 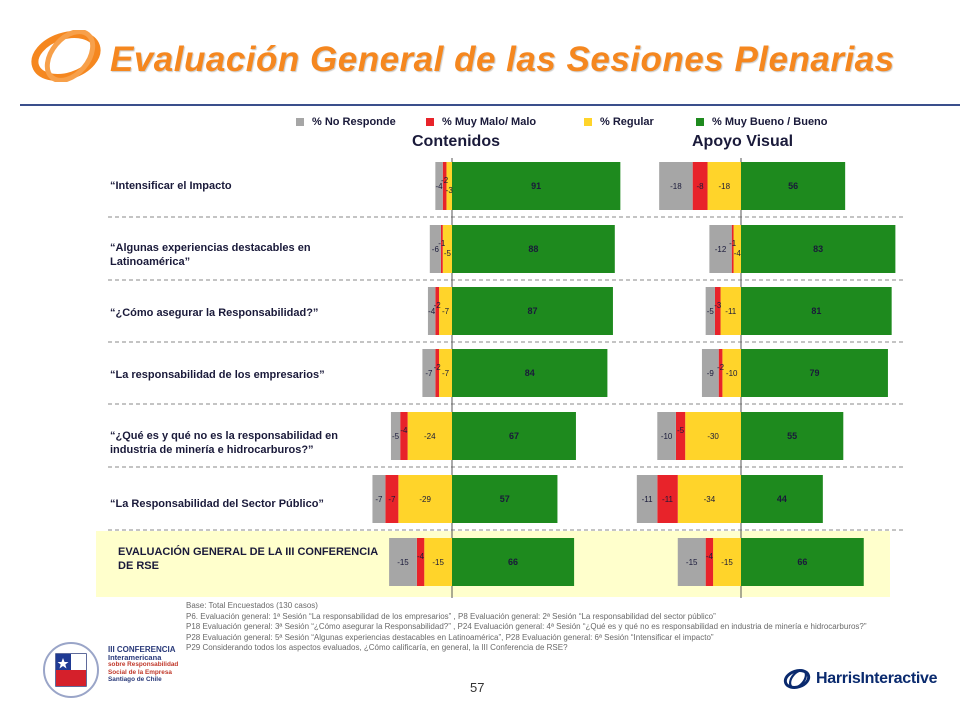 I want to click on harris-logo: HarrisInteractive, so click(x=860, y=679).